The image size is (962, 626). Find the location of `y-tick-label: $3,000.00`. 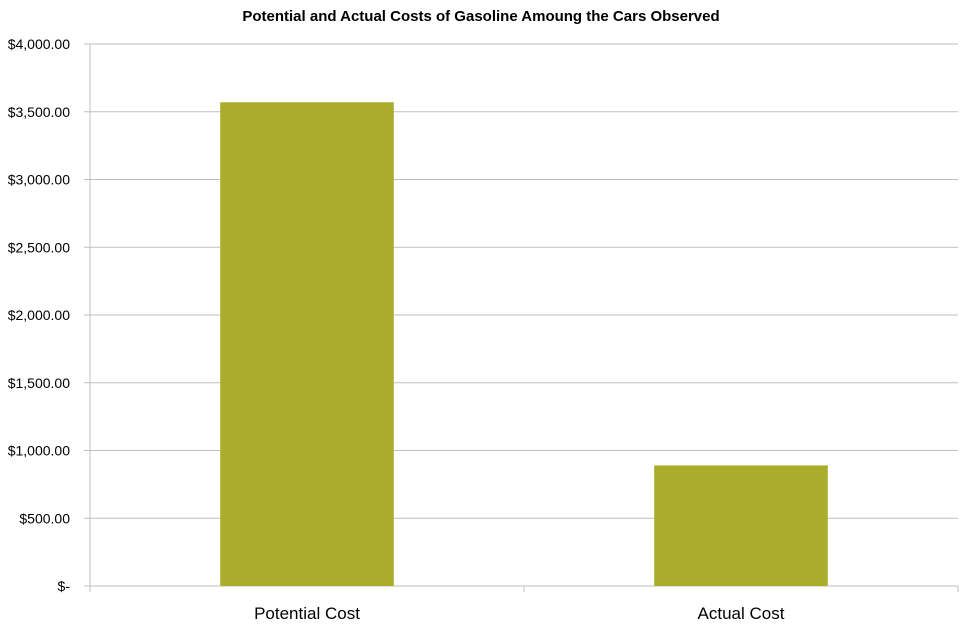

y-tick-label: $3,000.00 is located at coordinates (39, 180).